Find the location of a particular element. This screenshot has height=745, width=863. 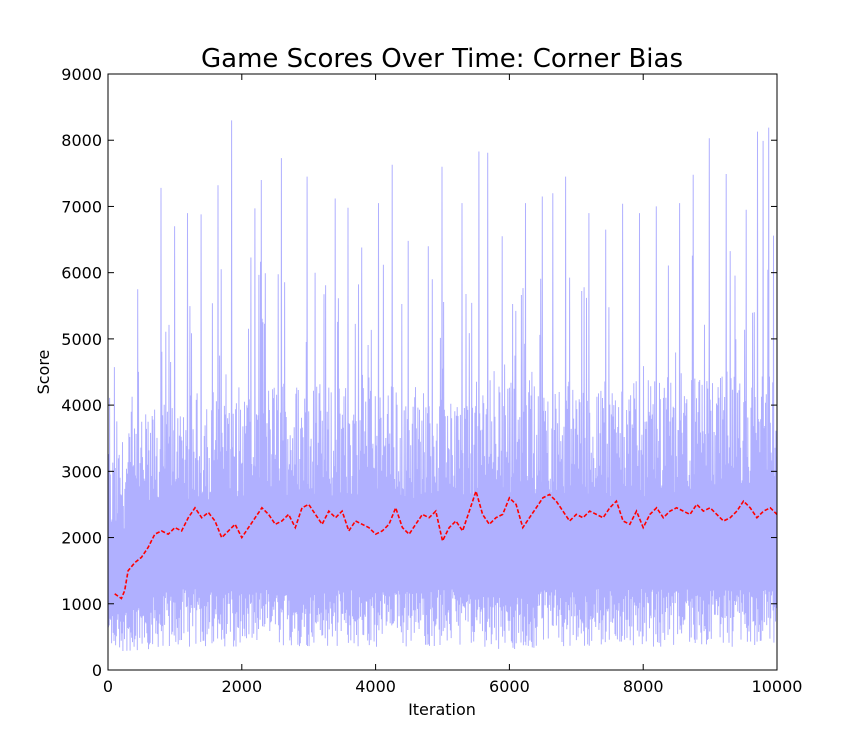

y-tick-label: 1000 is located at coordinates (81, 604).